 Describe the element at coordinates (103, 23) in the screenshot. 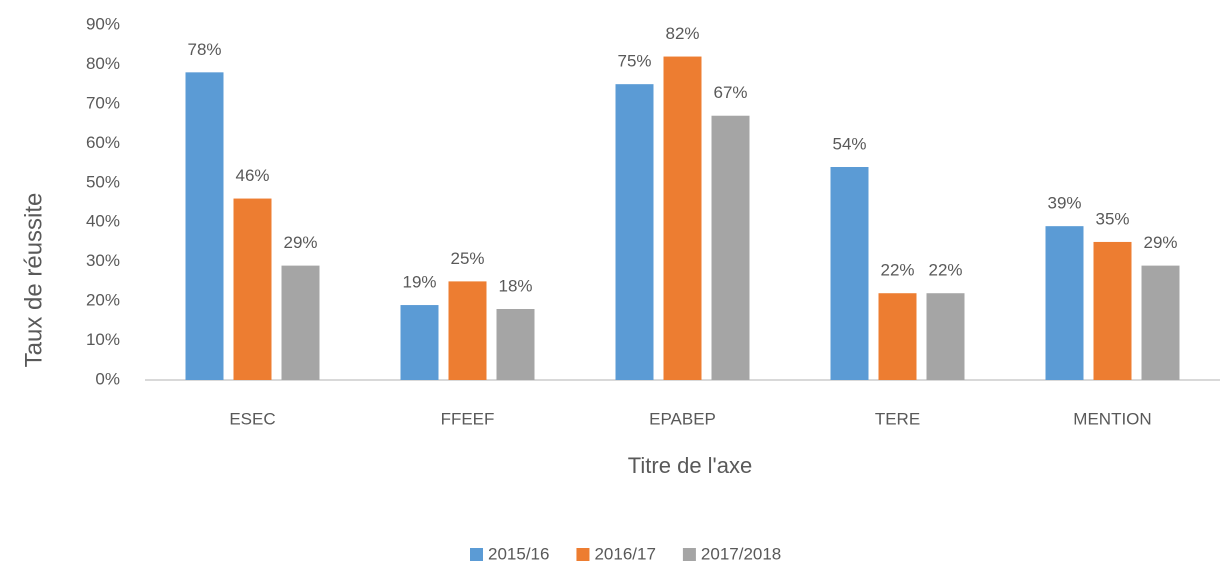

I see `y-tick-label: 90%` at that location.